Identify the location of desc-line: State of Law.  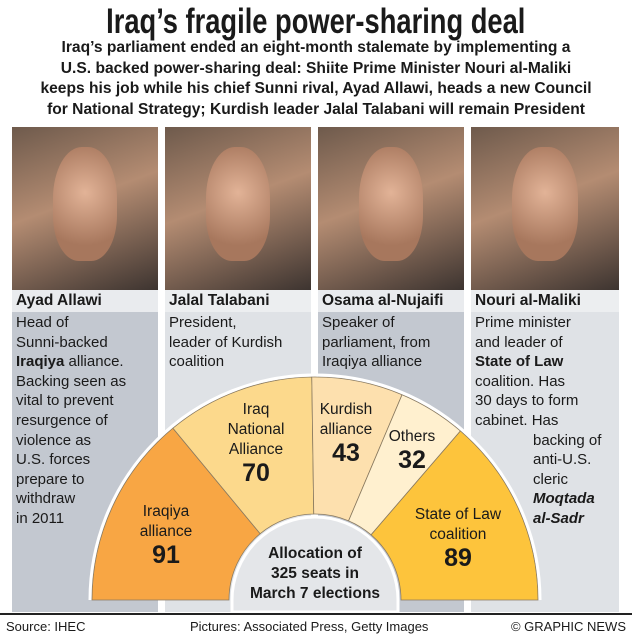
(538, 362).